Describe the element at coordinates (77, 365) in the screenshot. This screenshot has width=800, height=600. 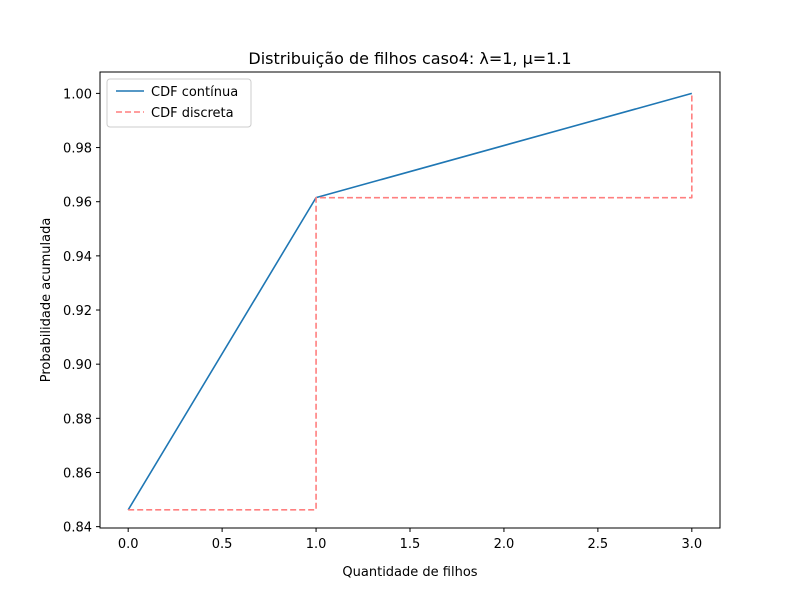
I see `y-tick-label: 0.90` at that location.